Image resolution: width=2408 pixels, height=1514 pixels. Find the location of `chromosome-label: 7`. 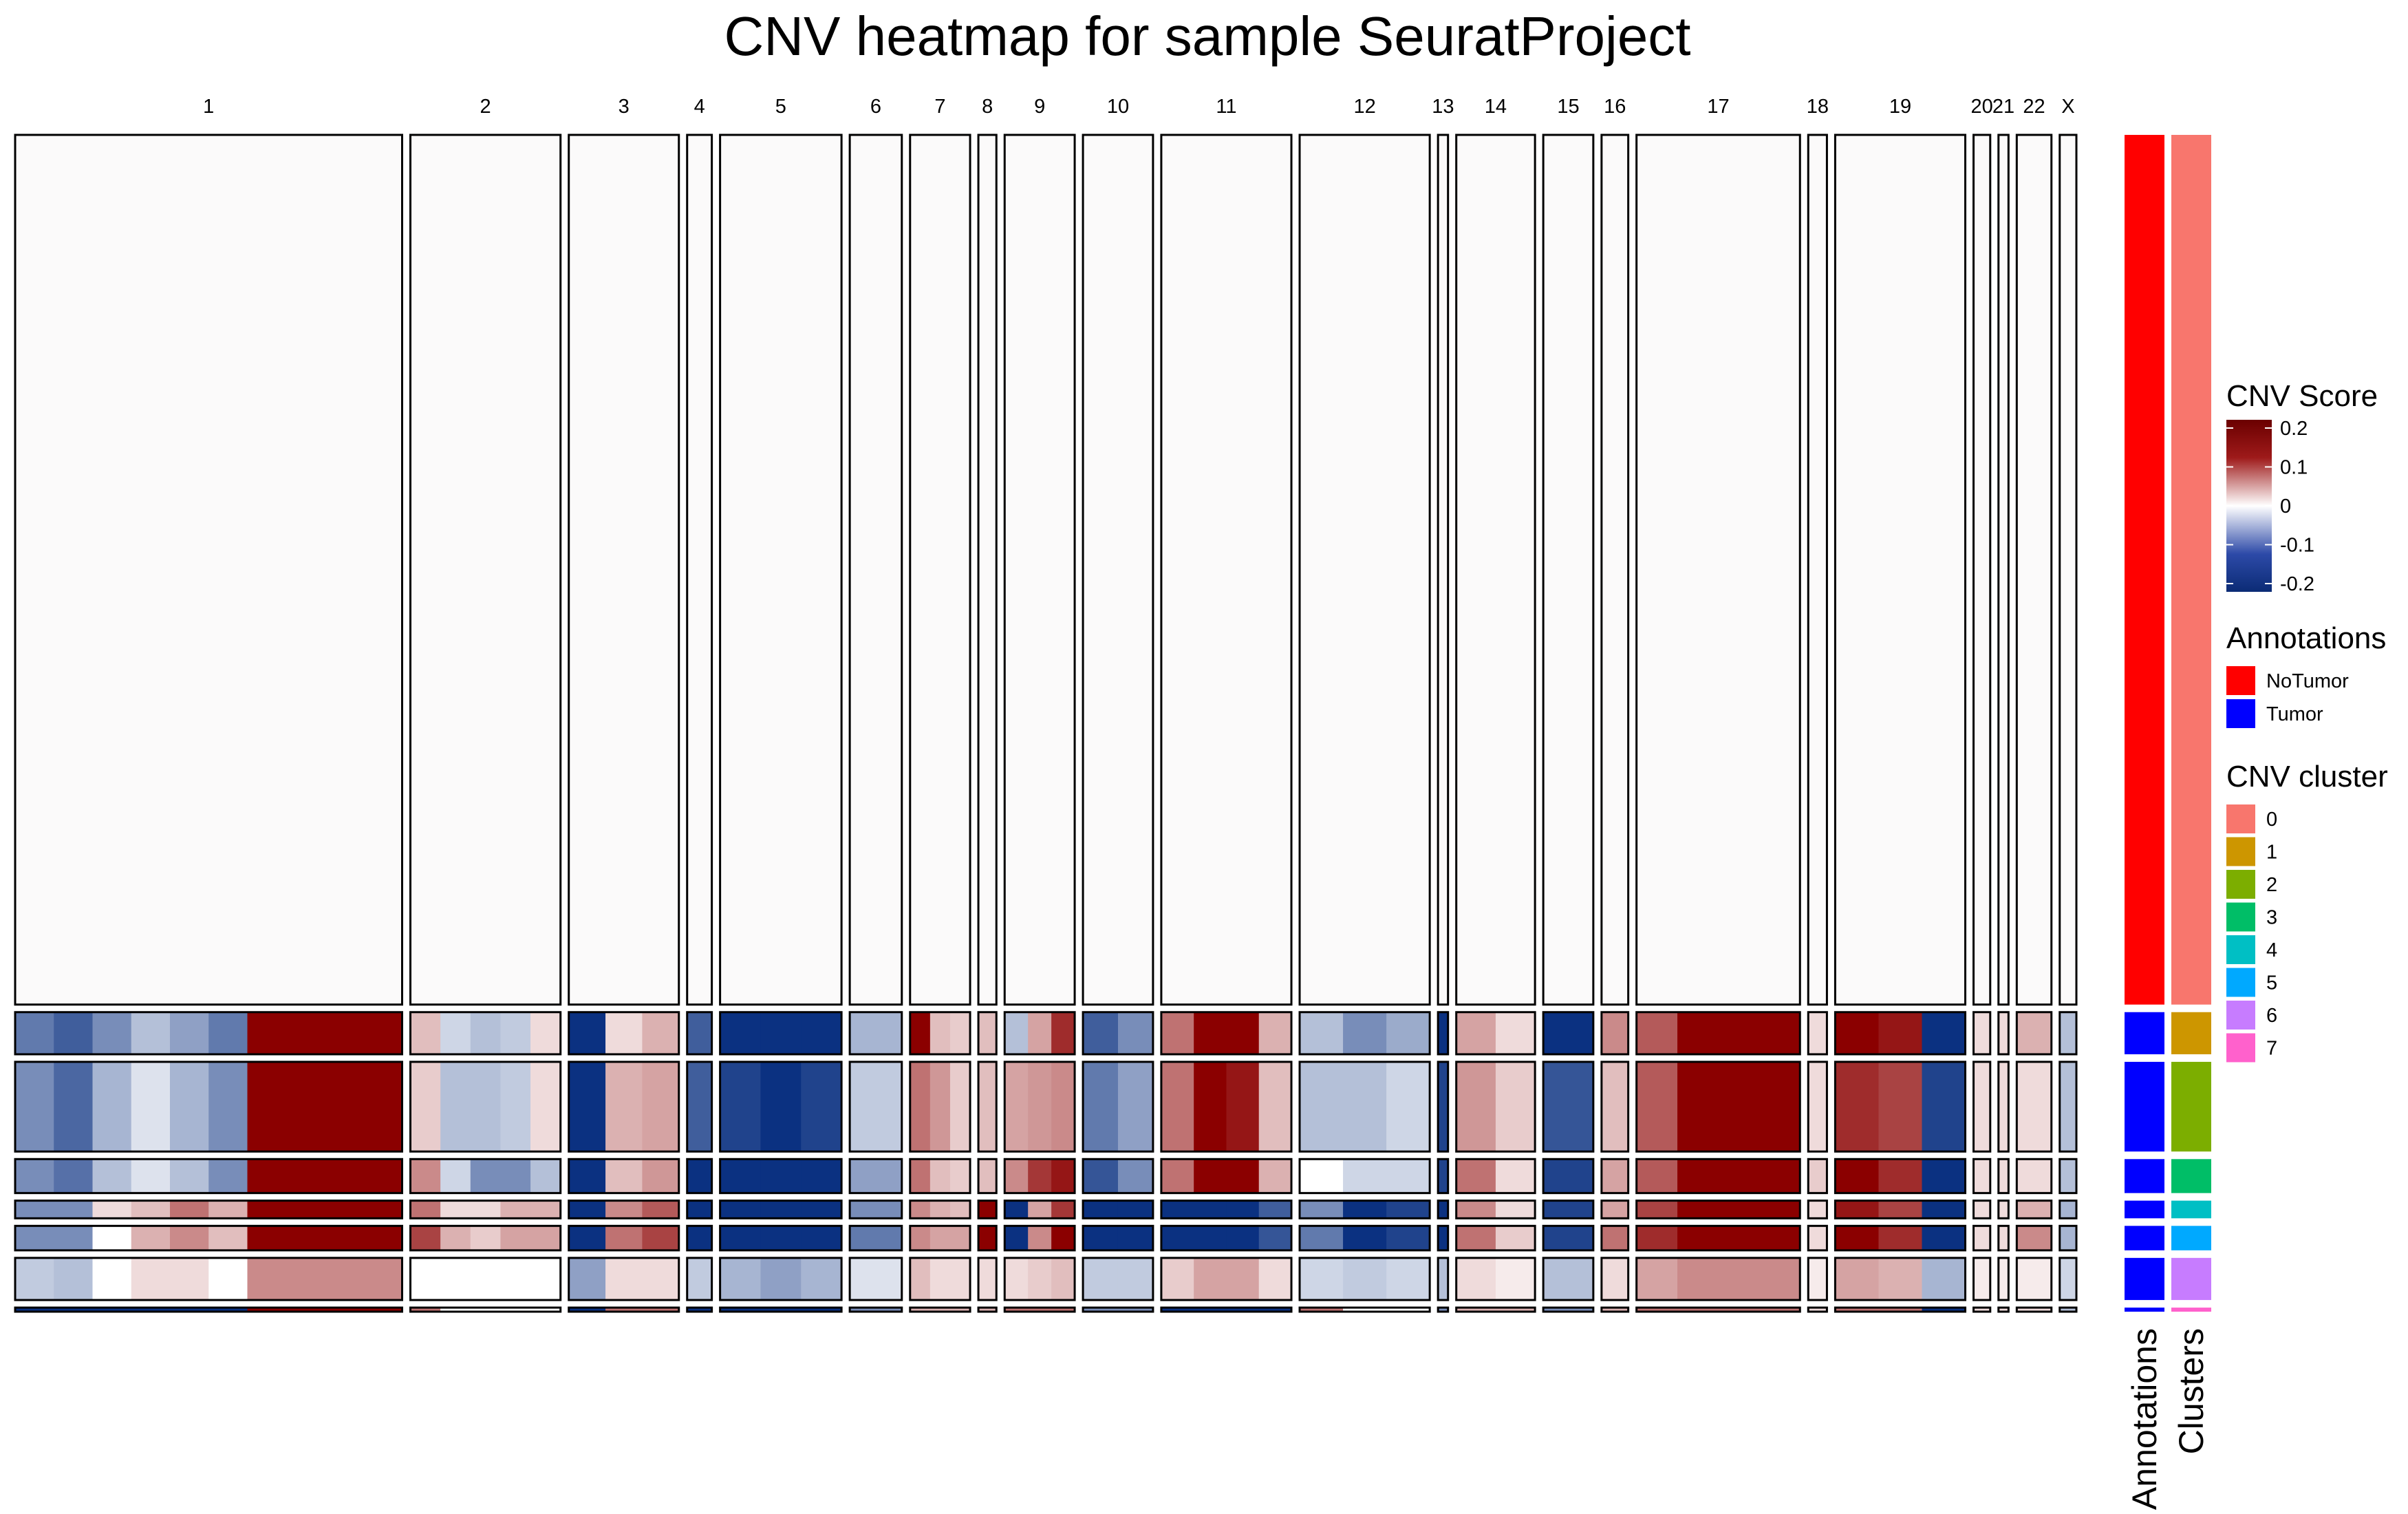

chromosome-label: 7 is located at coordinates (939, 107).